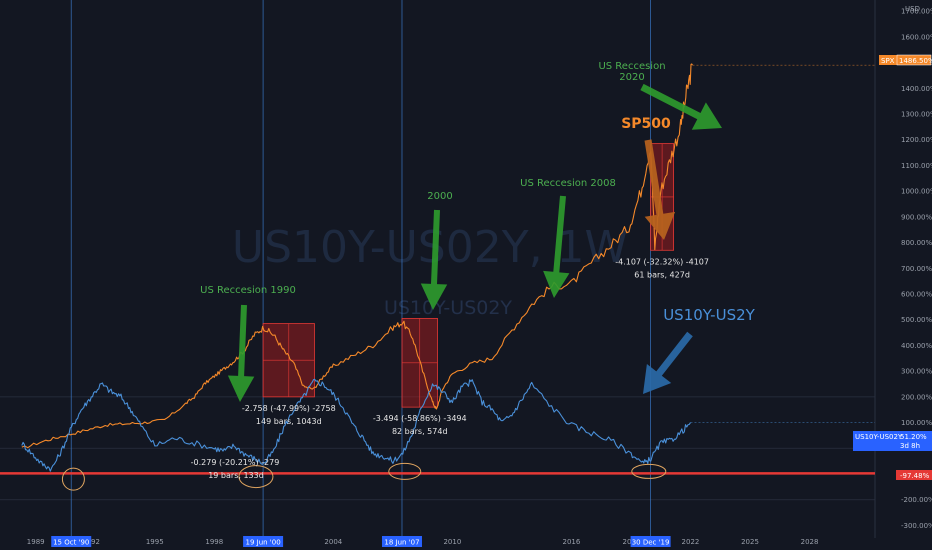 The image size is (932, 550). I want to click on annotation-spread: US10Y-US2Y, so click(709, 315).